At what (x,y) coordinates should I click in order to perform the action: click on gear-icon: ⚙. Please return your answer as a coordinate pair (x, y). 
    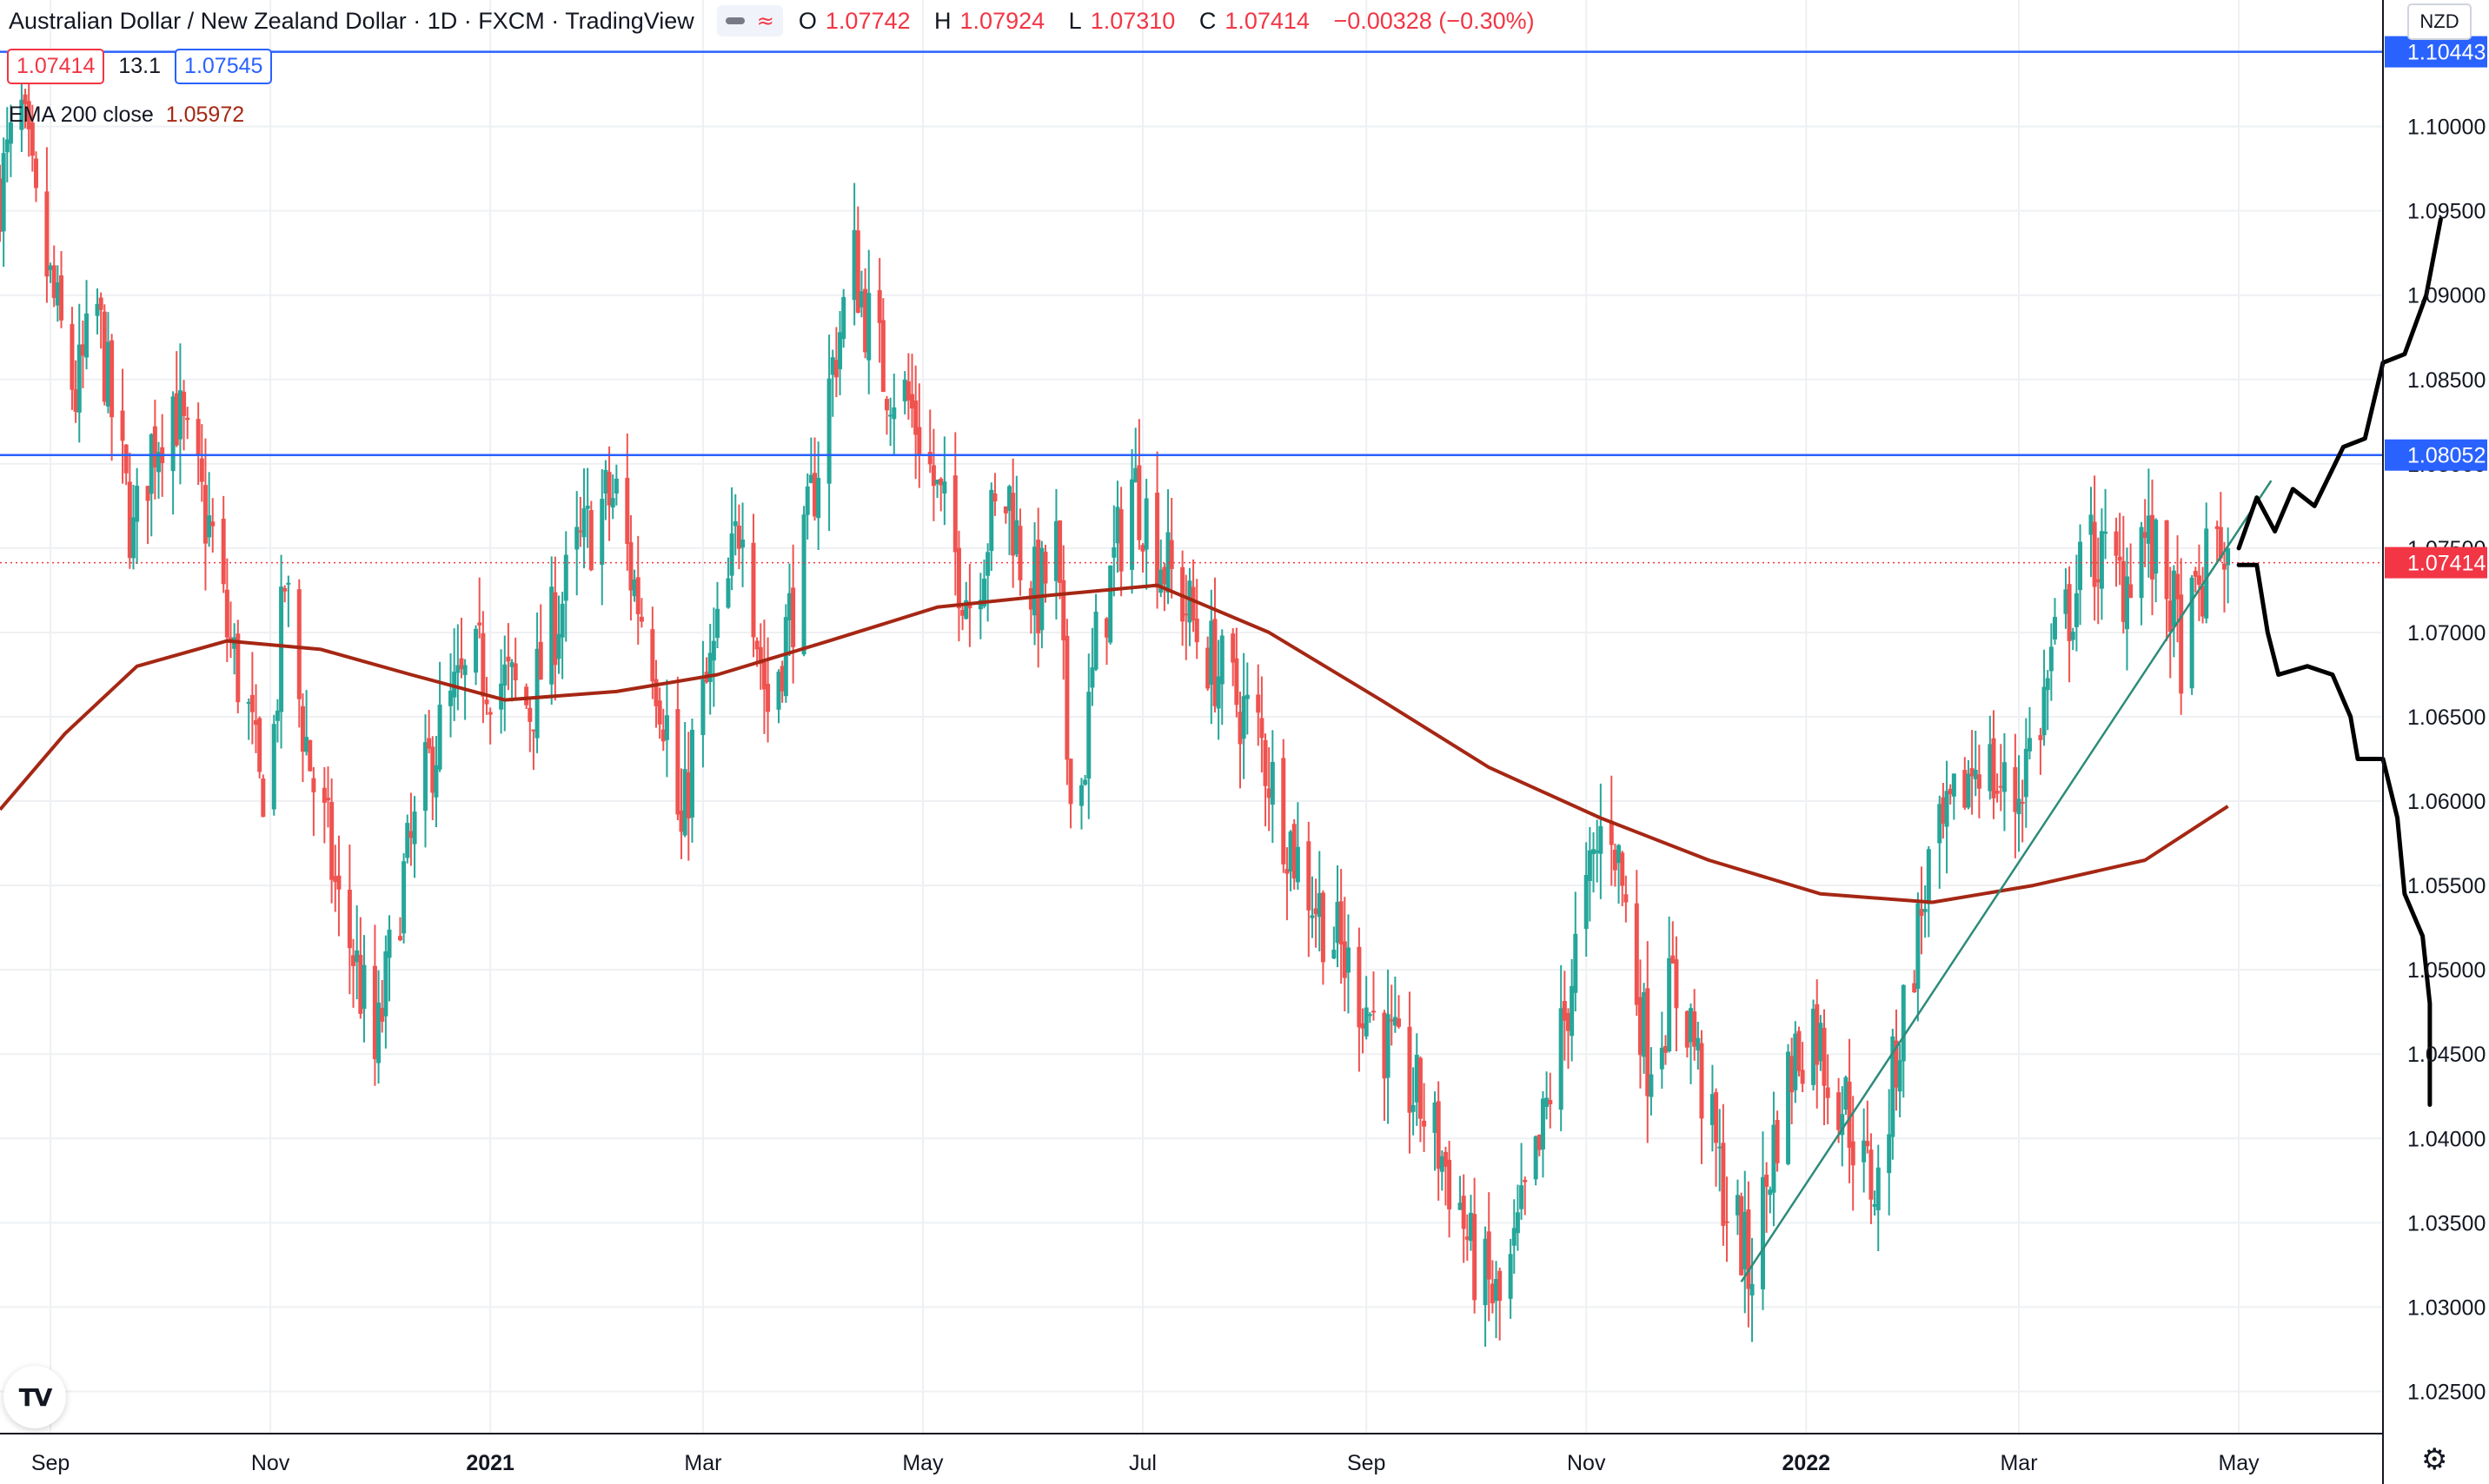
    Looking at the image, I should click on (2434, 1459).